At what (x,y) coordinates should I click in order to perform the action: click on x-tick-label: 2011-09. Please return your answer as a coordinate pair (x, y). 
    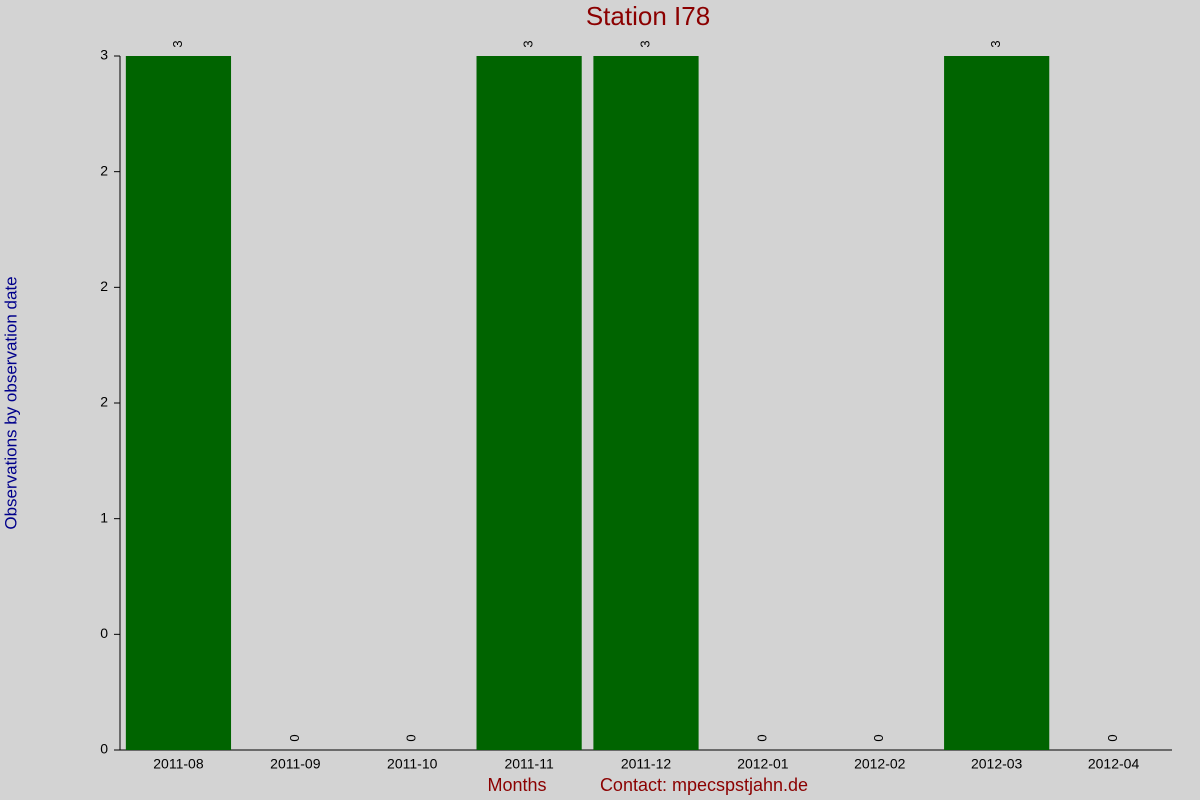
    Looking at the image, I should click on (295, 764).